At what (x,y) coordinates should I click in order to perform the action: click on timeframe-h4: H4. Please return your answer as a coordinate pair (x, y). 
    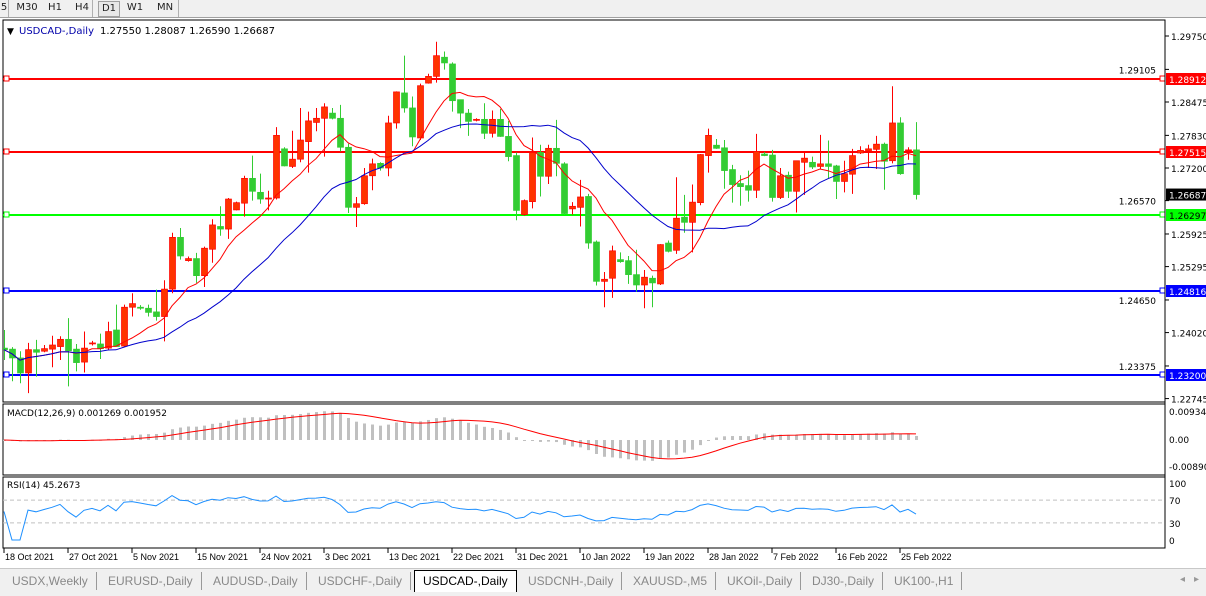
    Looking at the image, I should click on (82, 7).